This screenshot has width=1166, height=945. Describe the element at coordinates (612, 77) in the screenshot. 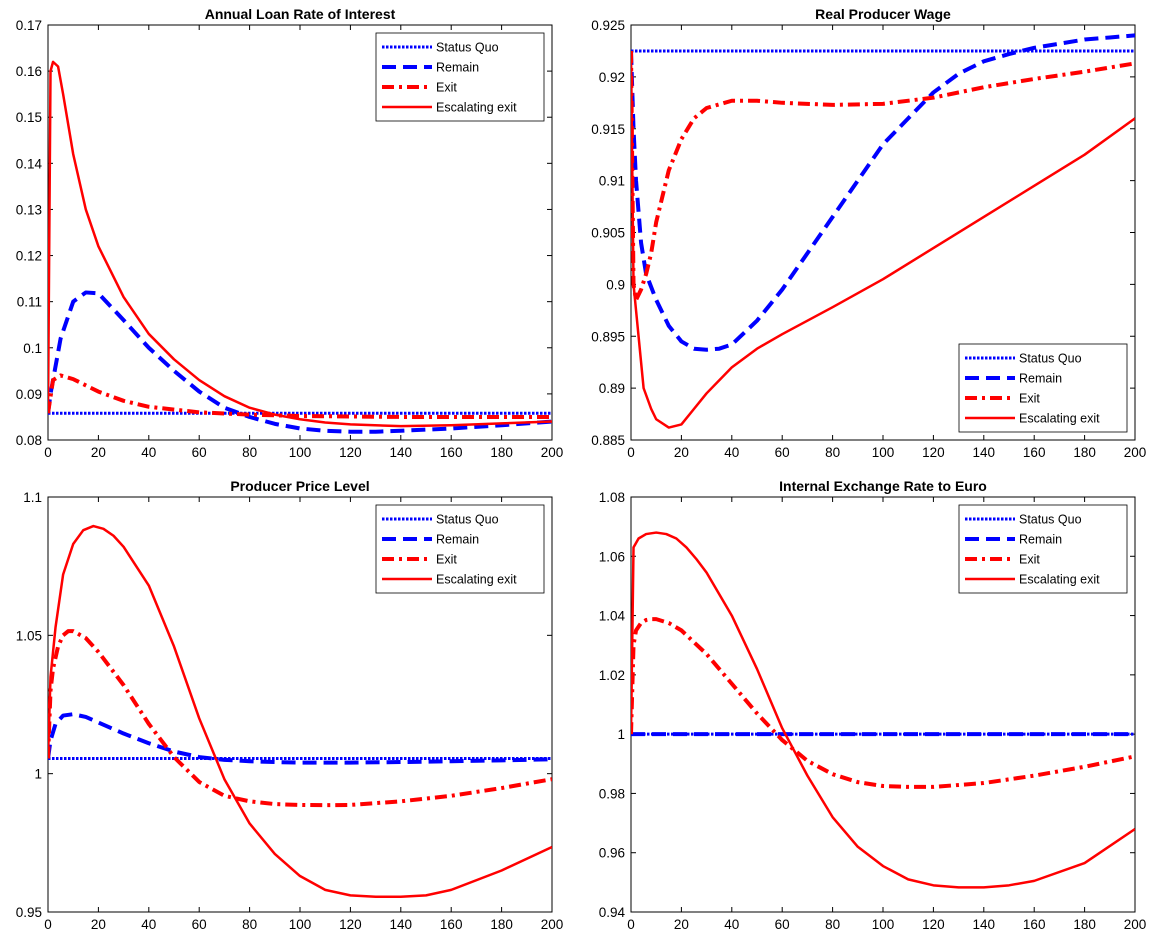

I see `y-tick-label: 0.92` at that location.